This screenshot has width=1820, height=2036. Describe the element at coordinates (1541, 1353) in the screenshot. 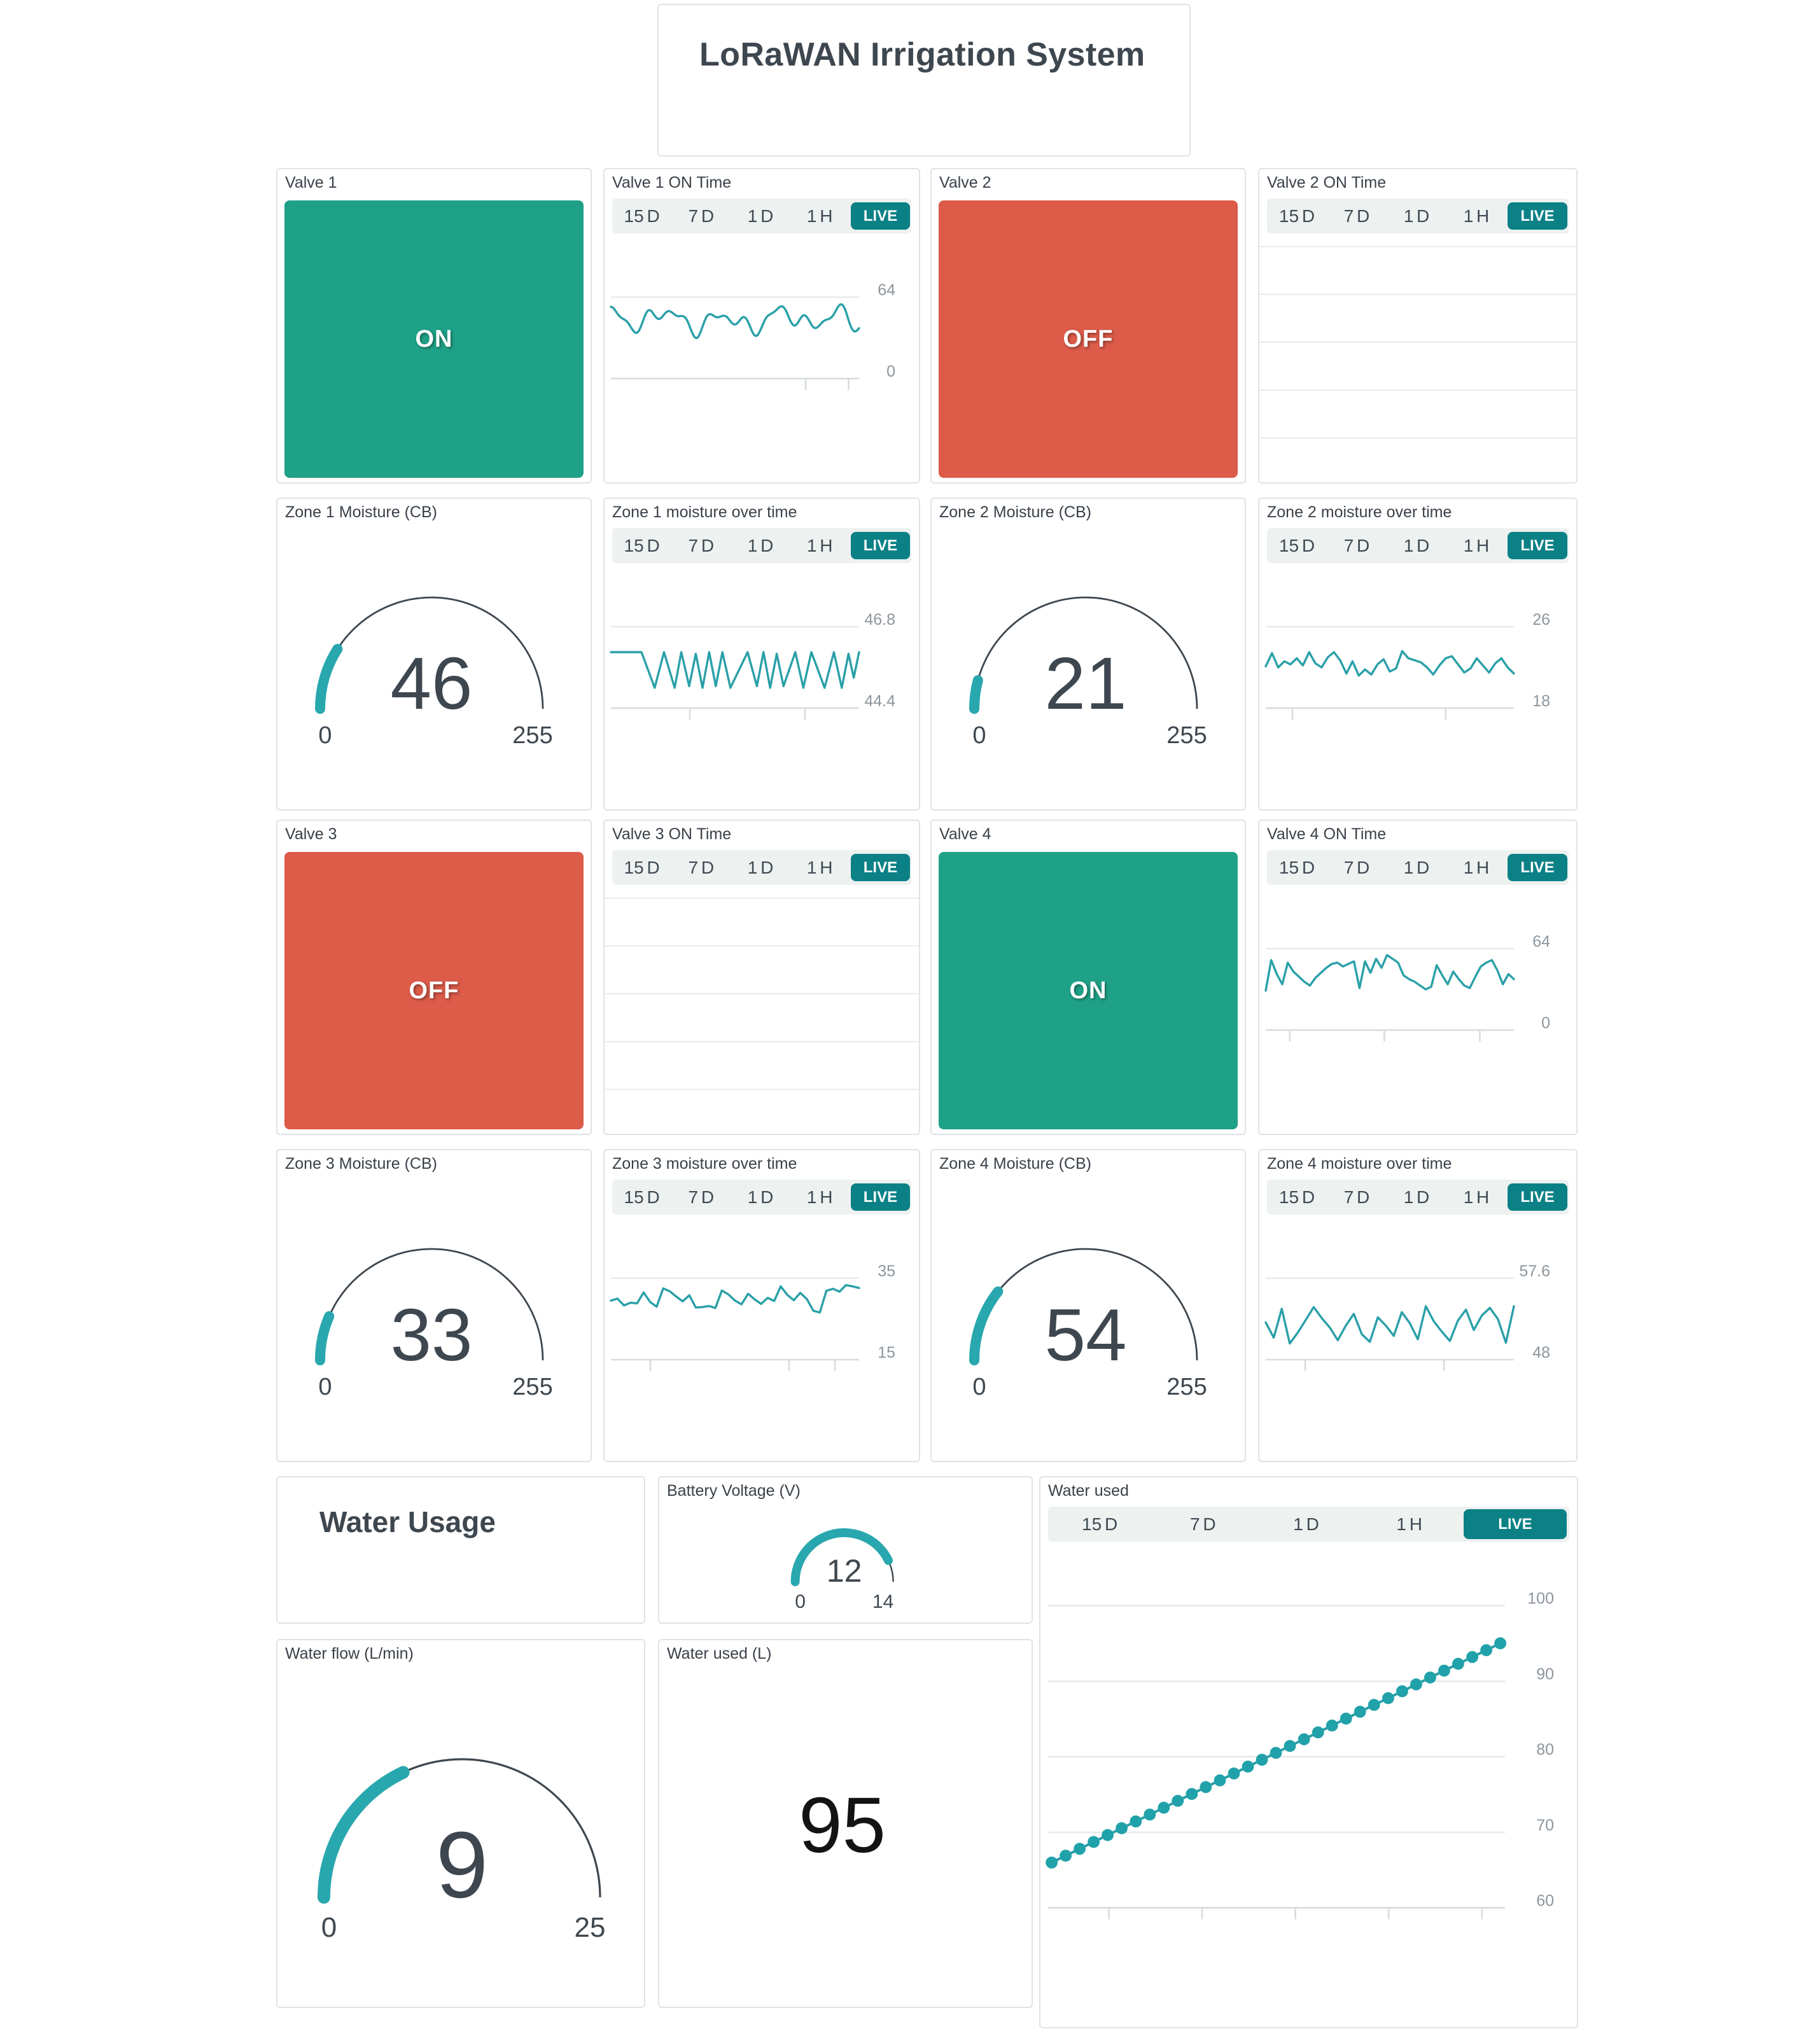

I see `svg-text: 48` at that location.